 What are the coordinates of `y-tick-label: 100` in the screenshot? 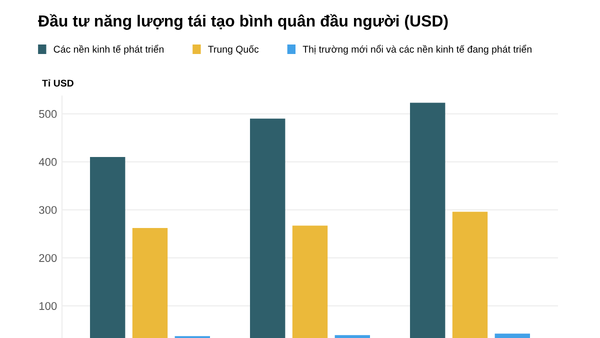 It's located at (48, 306).